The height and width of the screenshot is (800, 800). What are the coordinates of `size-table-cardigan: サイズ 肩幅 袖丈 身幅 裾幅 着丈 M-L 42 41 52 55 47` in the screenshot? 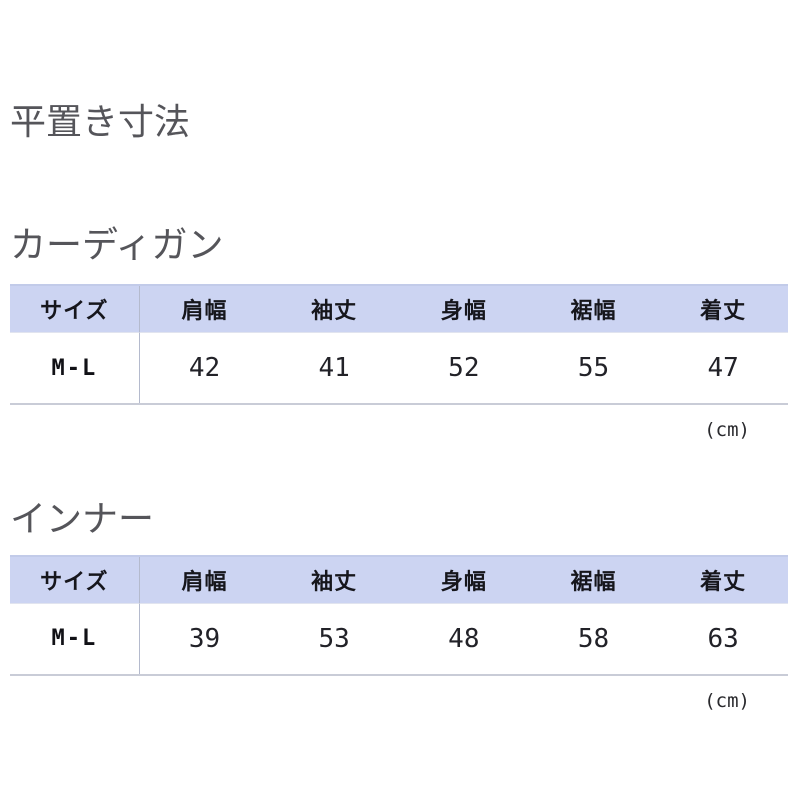 It's located at (399, 345).